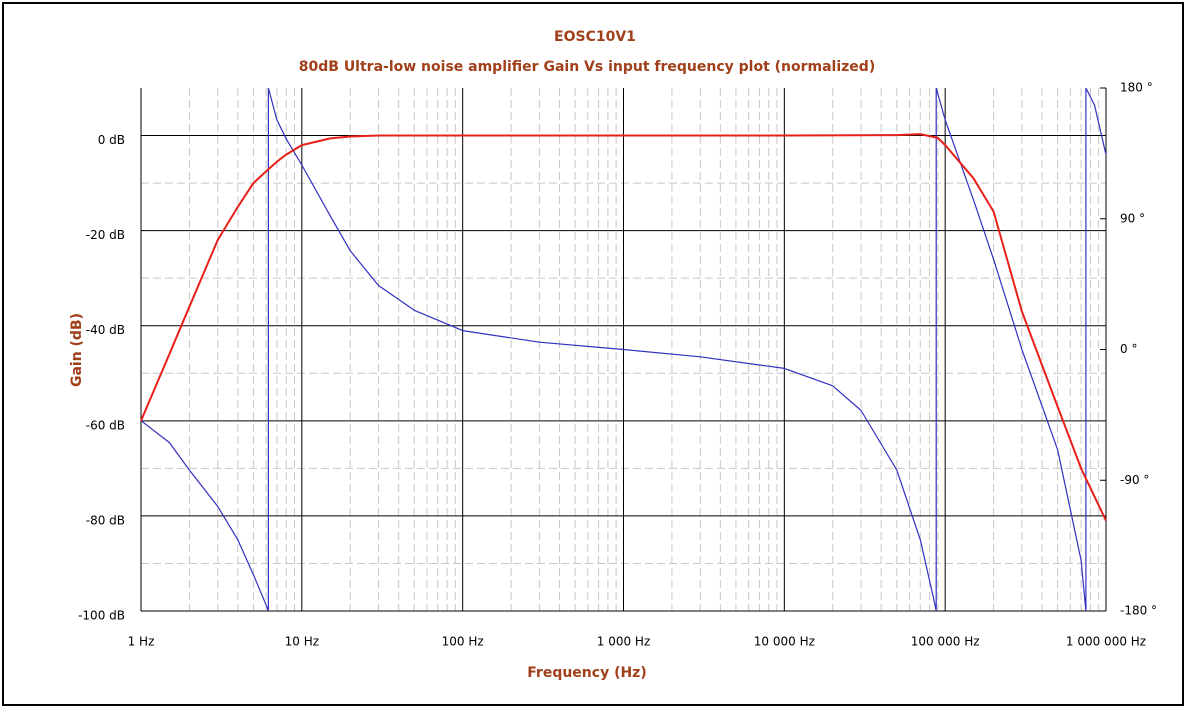  What do you see at coordinates (105, 520) in the screenshot?
I see `y-tick-label: -80 dB` at bounding box center [105, 520].